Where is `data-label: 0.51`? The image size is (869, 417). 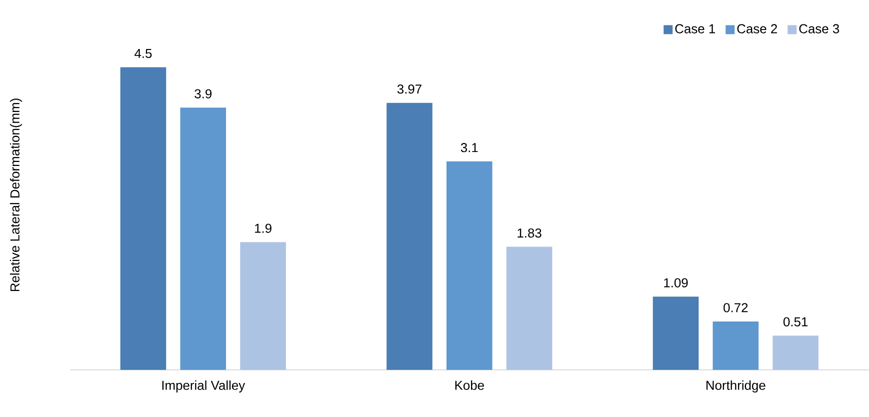
data-label: 0.51 is located at coordinates (795, 321).